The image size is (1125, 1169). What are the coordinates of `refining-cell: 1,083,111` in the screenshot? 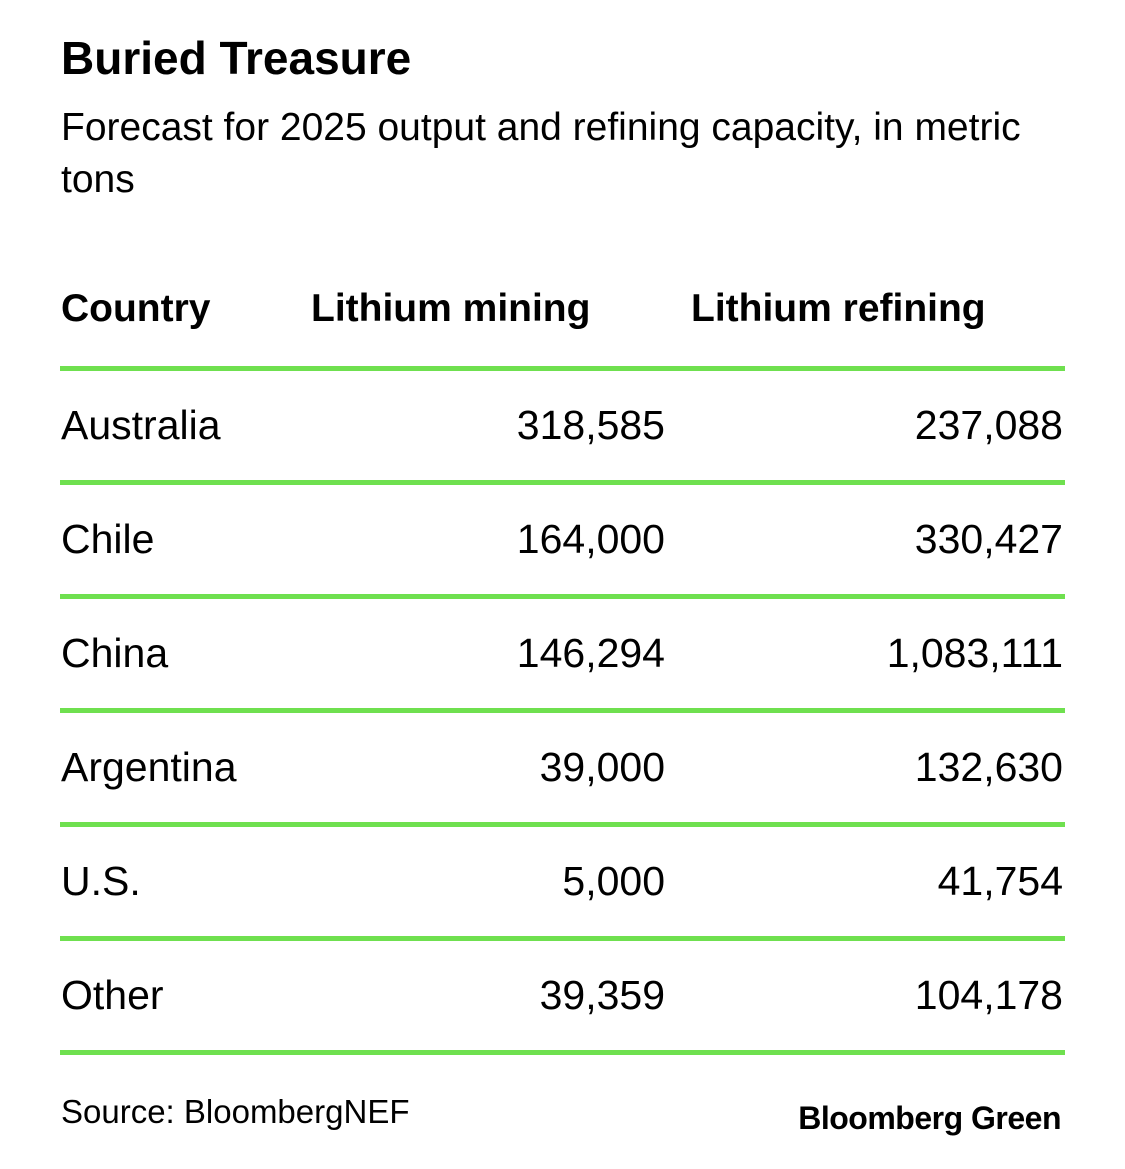 It's located at (974, 653).